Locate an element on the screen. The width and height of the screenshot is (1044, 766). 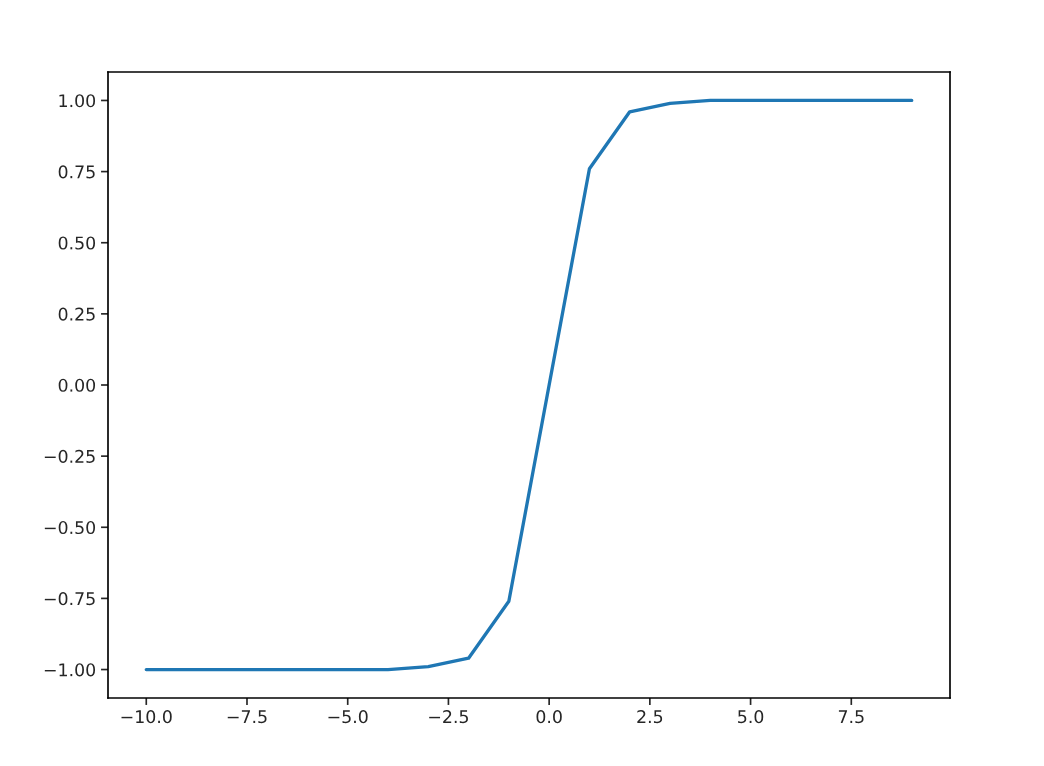
y-tick-label: 0.50 is located at coordinates (77, 243).